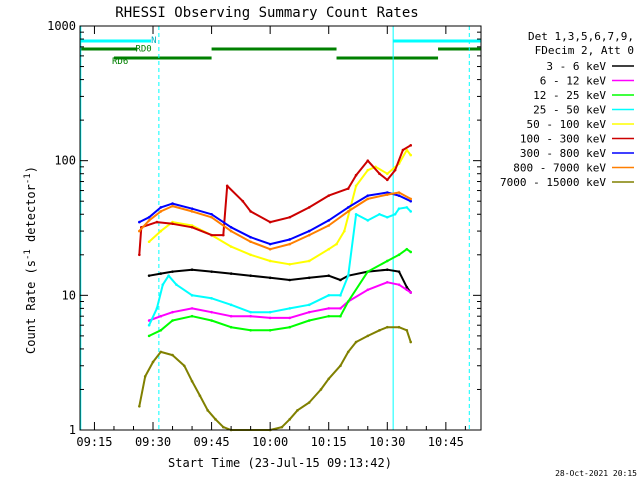 The image size is (640, 480). Describe the element at coordinates (573, 81) in the screenshot. I see `legend-label-1: 6 - 12 keV` at that location.